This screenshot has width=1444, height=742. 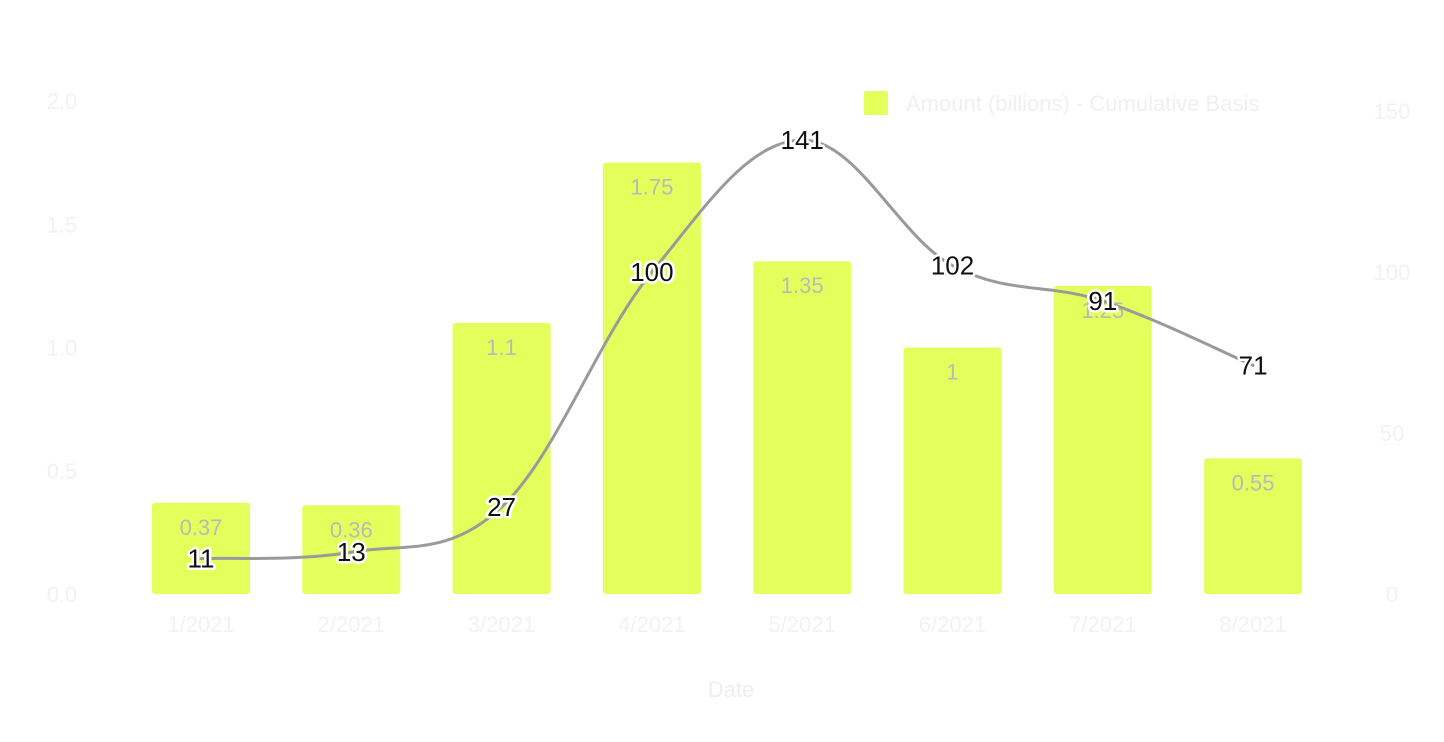 I want to click on bar-label-3: 1.75, so click(x=651, y=187).